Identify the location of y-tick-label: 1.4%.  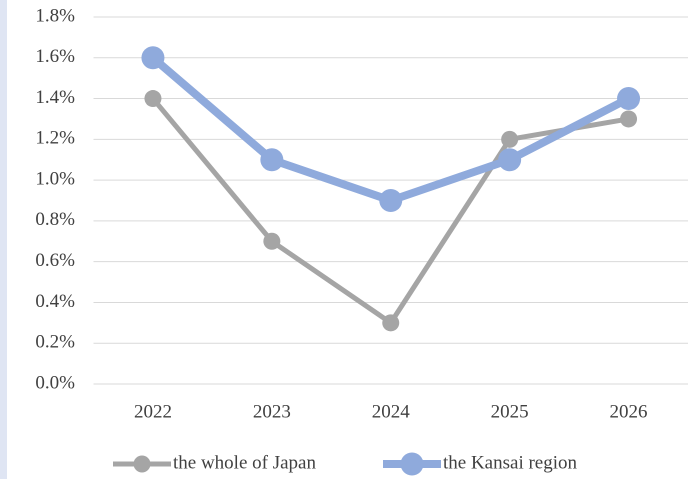
(55, 97).